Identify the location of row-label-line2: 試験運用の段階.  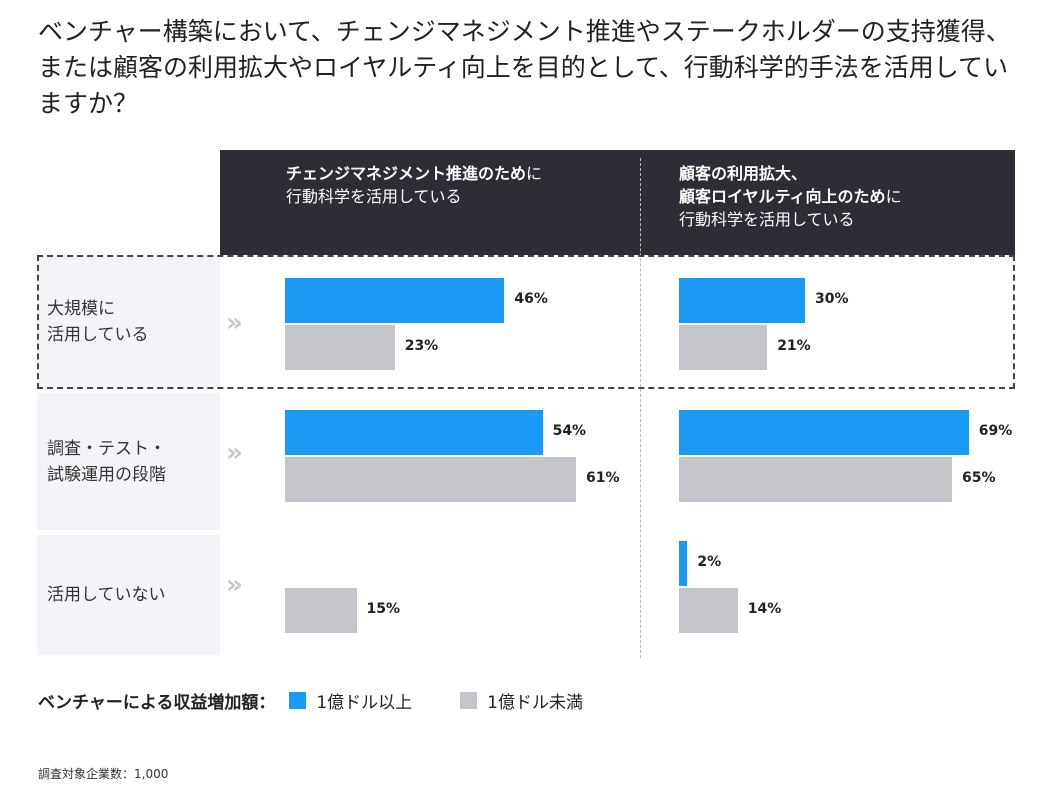
(106, 474).